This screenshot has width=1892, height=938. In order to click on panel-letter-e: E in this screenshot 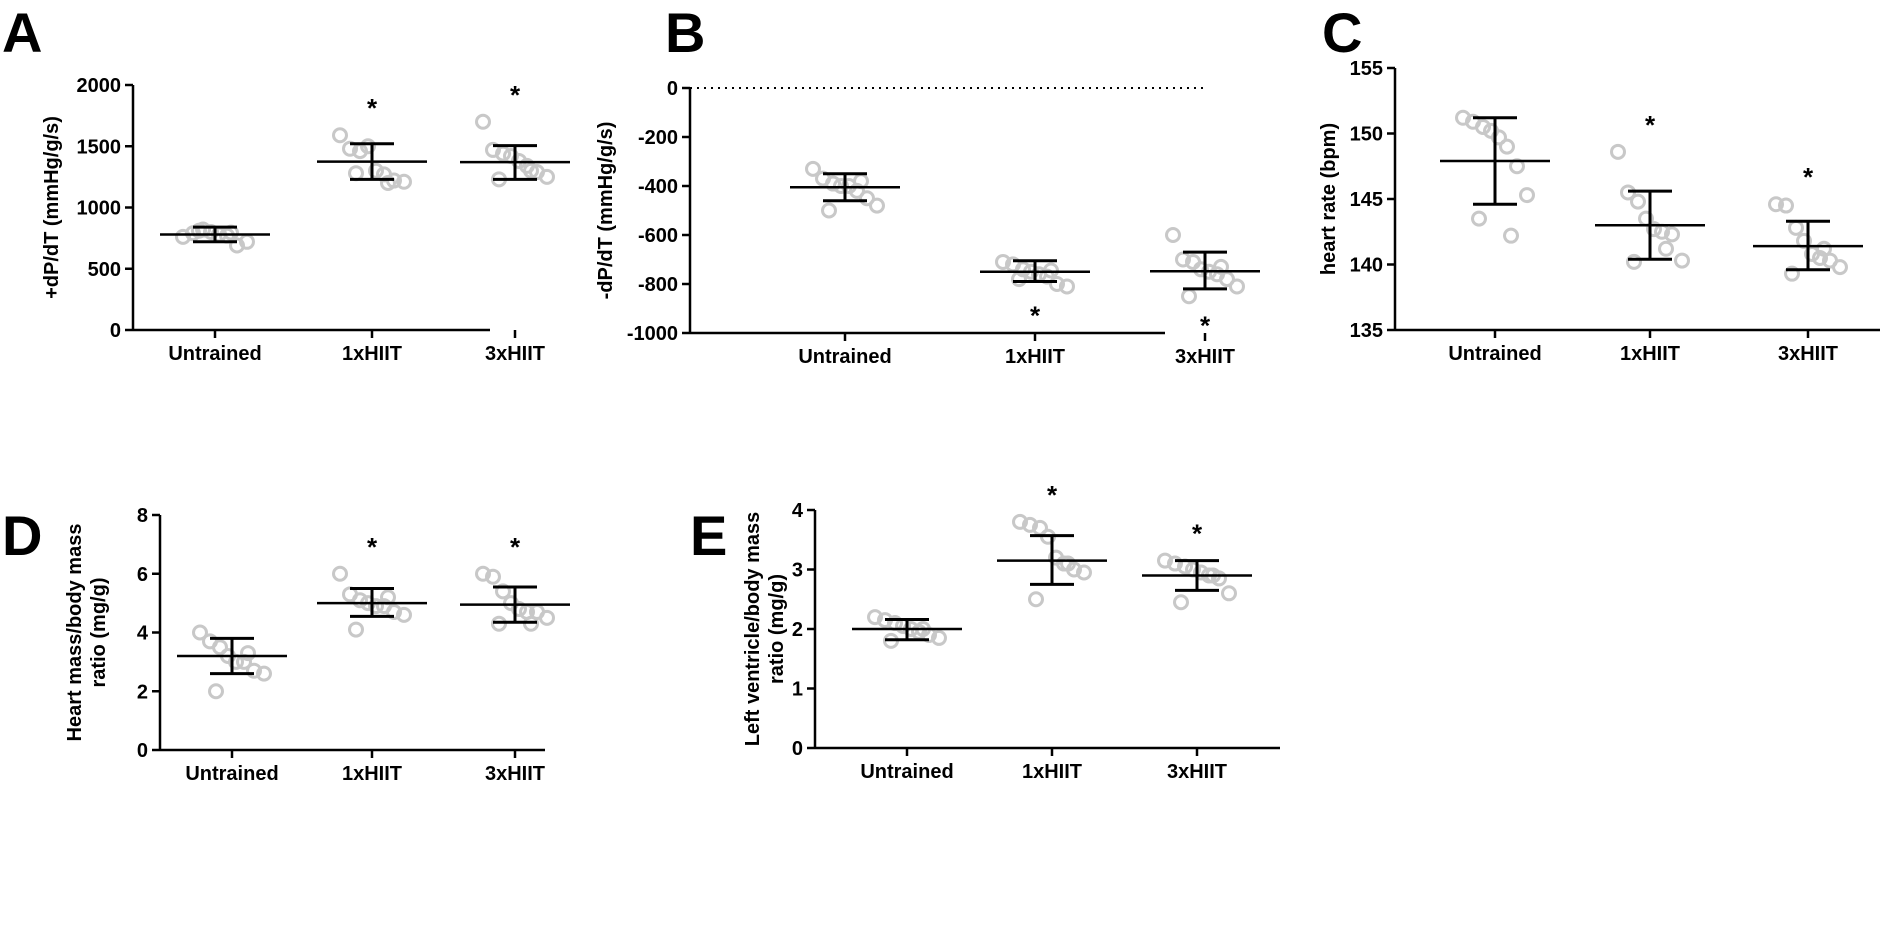, I will do `click(708, 535)`.